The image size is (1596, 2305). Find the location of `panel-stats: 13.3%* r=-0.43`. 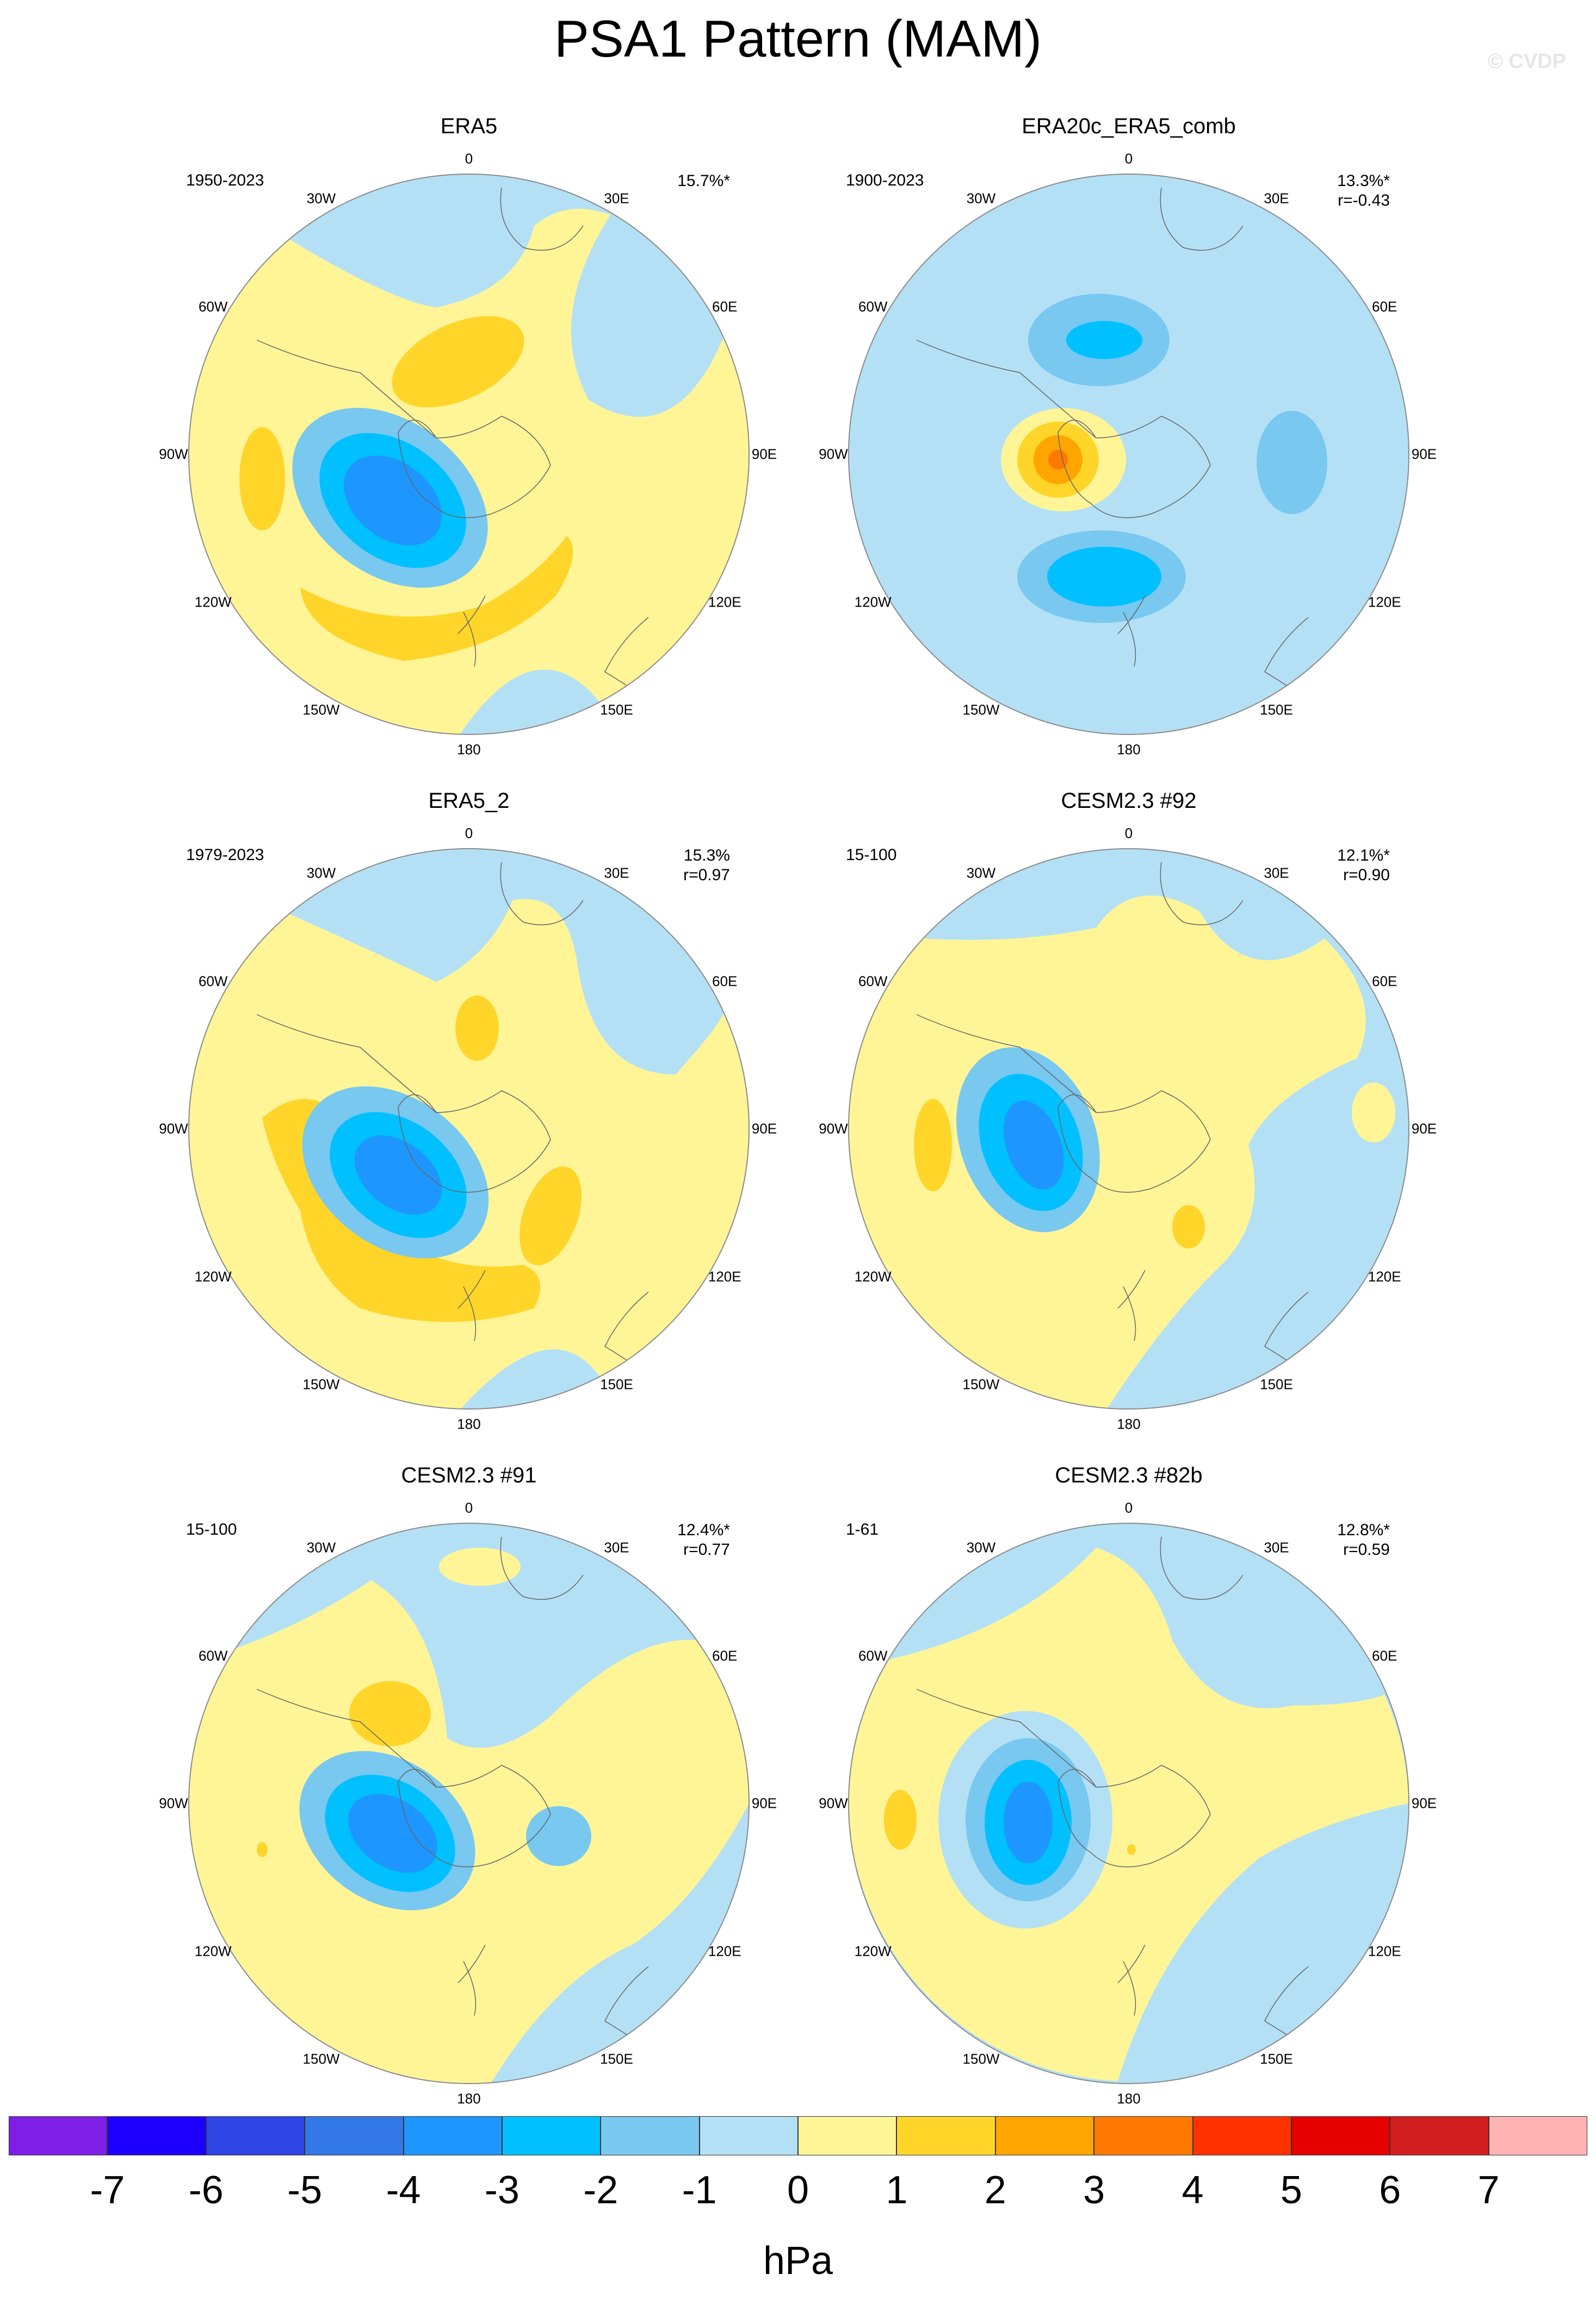

panel-stats: 13.3%* r=-0.43 is located at coordinates (1363, 191).